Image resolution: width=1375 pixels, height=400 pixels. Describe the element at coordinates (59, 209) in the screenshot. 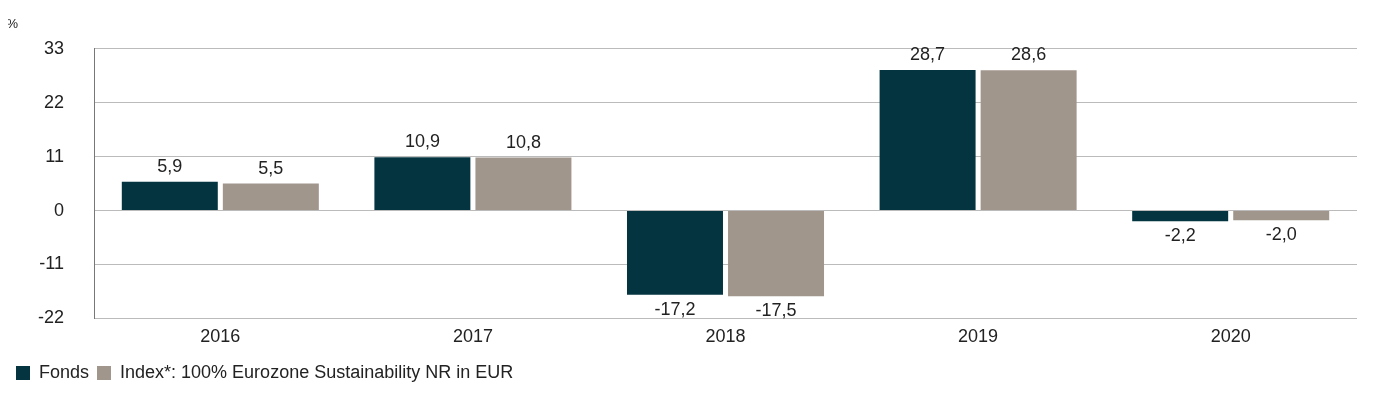

I see `y-tick-label: 0` at that location.